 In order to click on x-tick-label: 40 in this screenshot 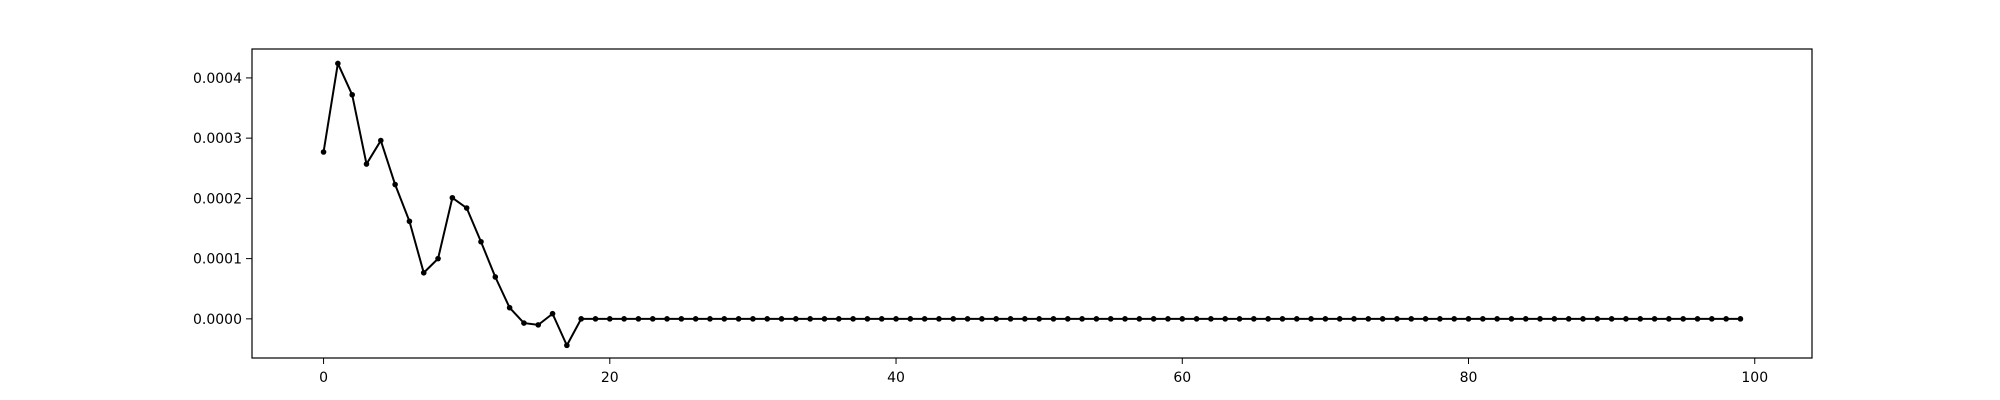, I will do `click(896, 378)`.